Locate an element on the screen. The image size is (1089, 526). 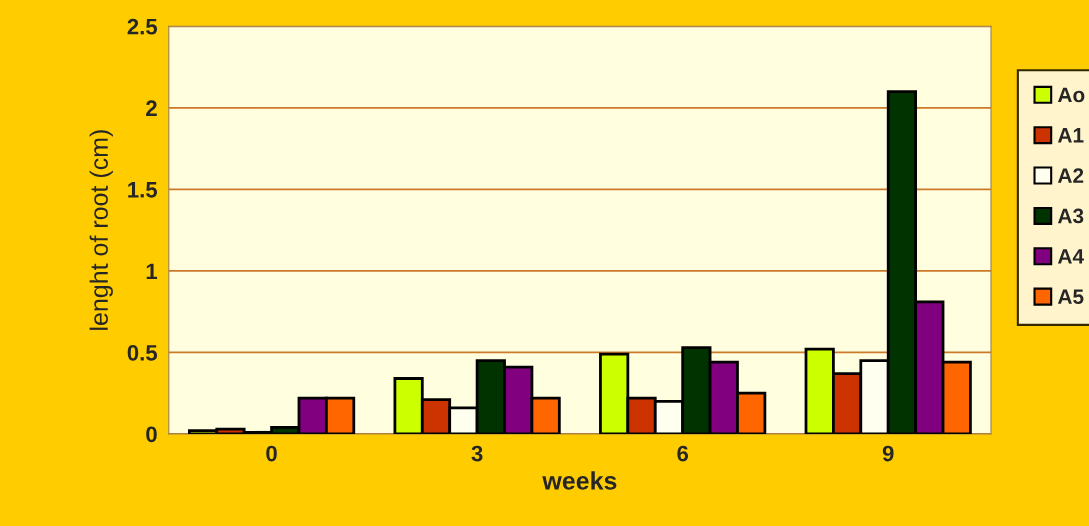
legend-label: A1 is located at coordinates (1070, 135).